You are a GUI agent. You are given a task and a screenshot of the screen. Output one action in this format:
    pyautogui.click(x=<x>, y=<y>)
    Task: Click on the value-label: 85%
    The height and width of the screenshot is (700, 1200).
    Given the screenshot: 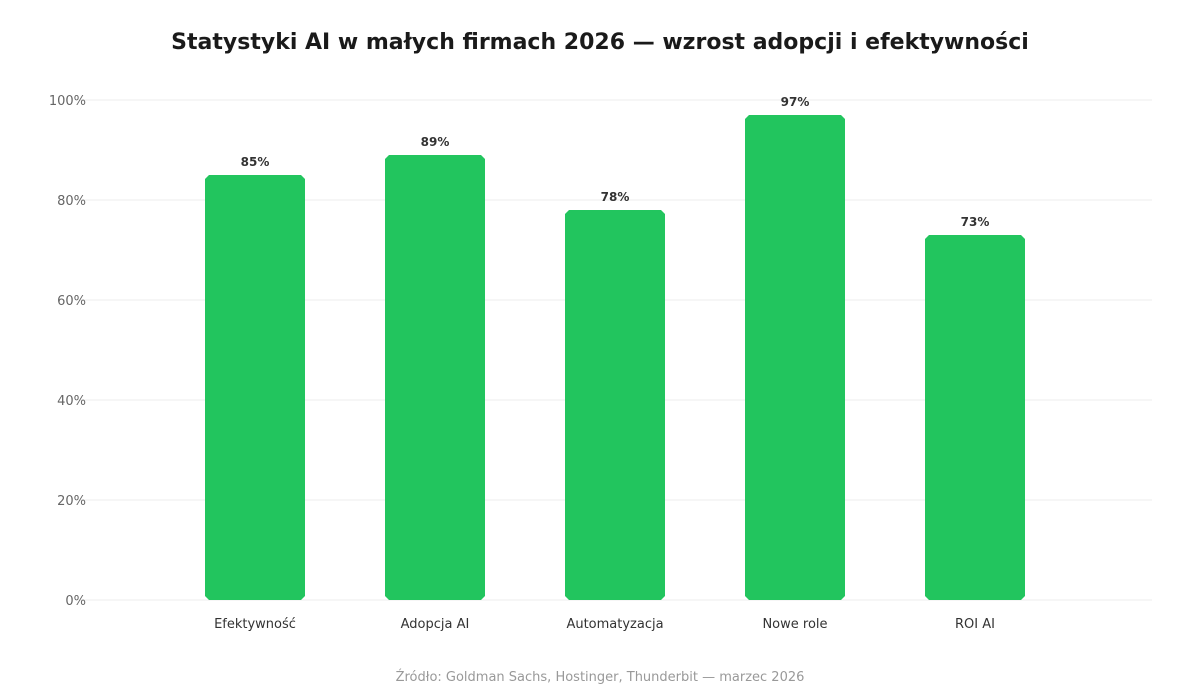 What is the action you would take?
    pyautogui.click(x=255, y=162)
    